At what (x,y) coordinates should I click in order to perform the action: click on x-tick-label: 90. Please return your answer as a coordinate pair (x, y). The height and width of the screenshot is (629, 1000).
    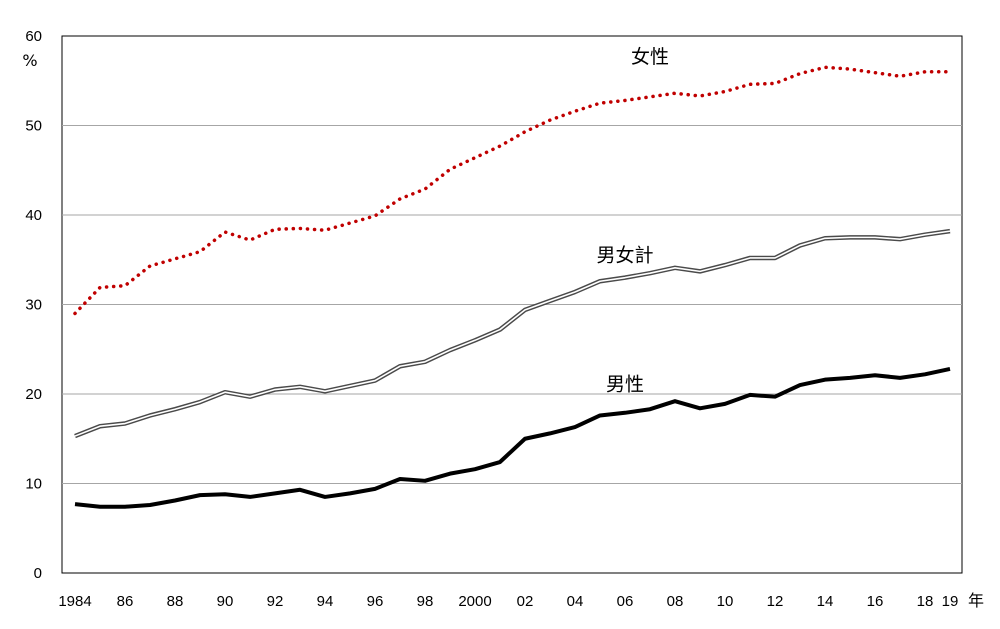
    Looking at the image, I should click on (225, 601).